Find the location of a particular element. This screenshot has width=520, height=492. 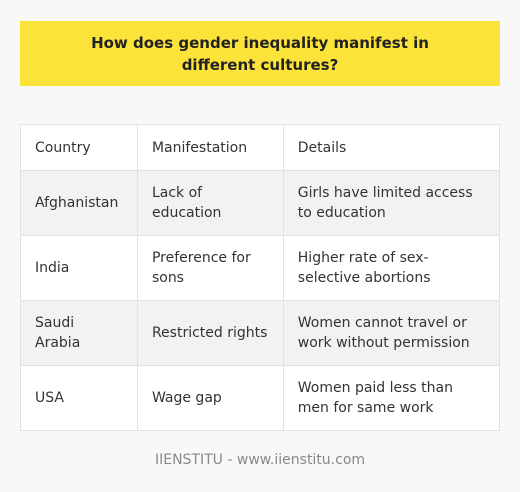

column-header-country: Country is located at coordinates (79, 147).